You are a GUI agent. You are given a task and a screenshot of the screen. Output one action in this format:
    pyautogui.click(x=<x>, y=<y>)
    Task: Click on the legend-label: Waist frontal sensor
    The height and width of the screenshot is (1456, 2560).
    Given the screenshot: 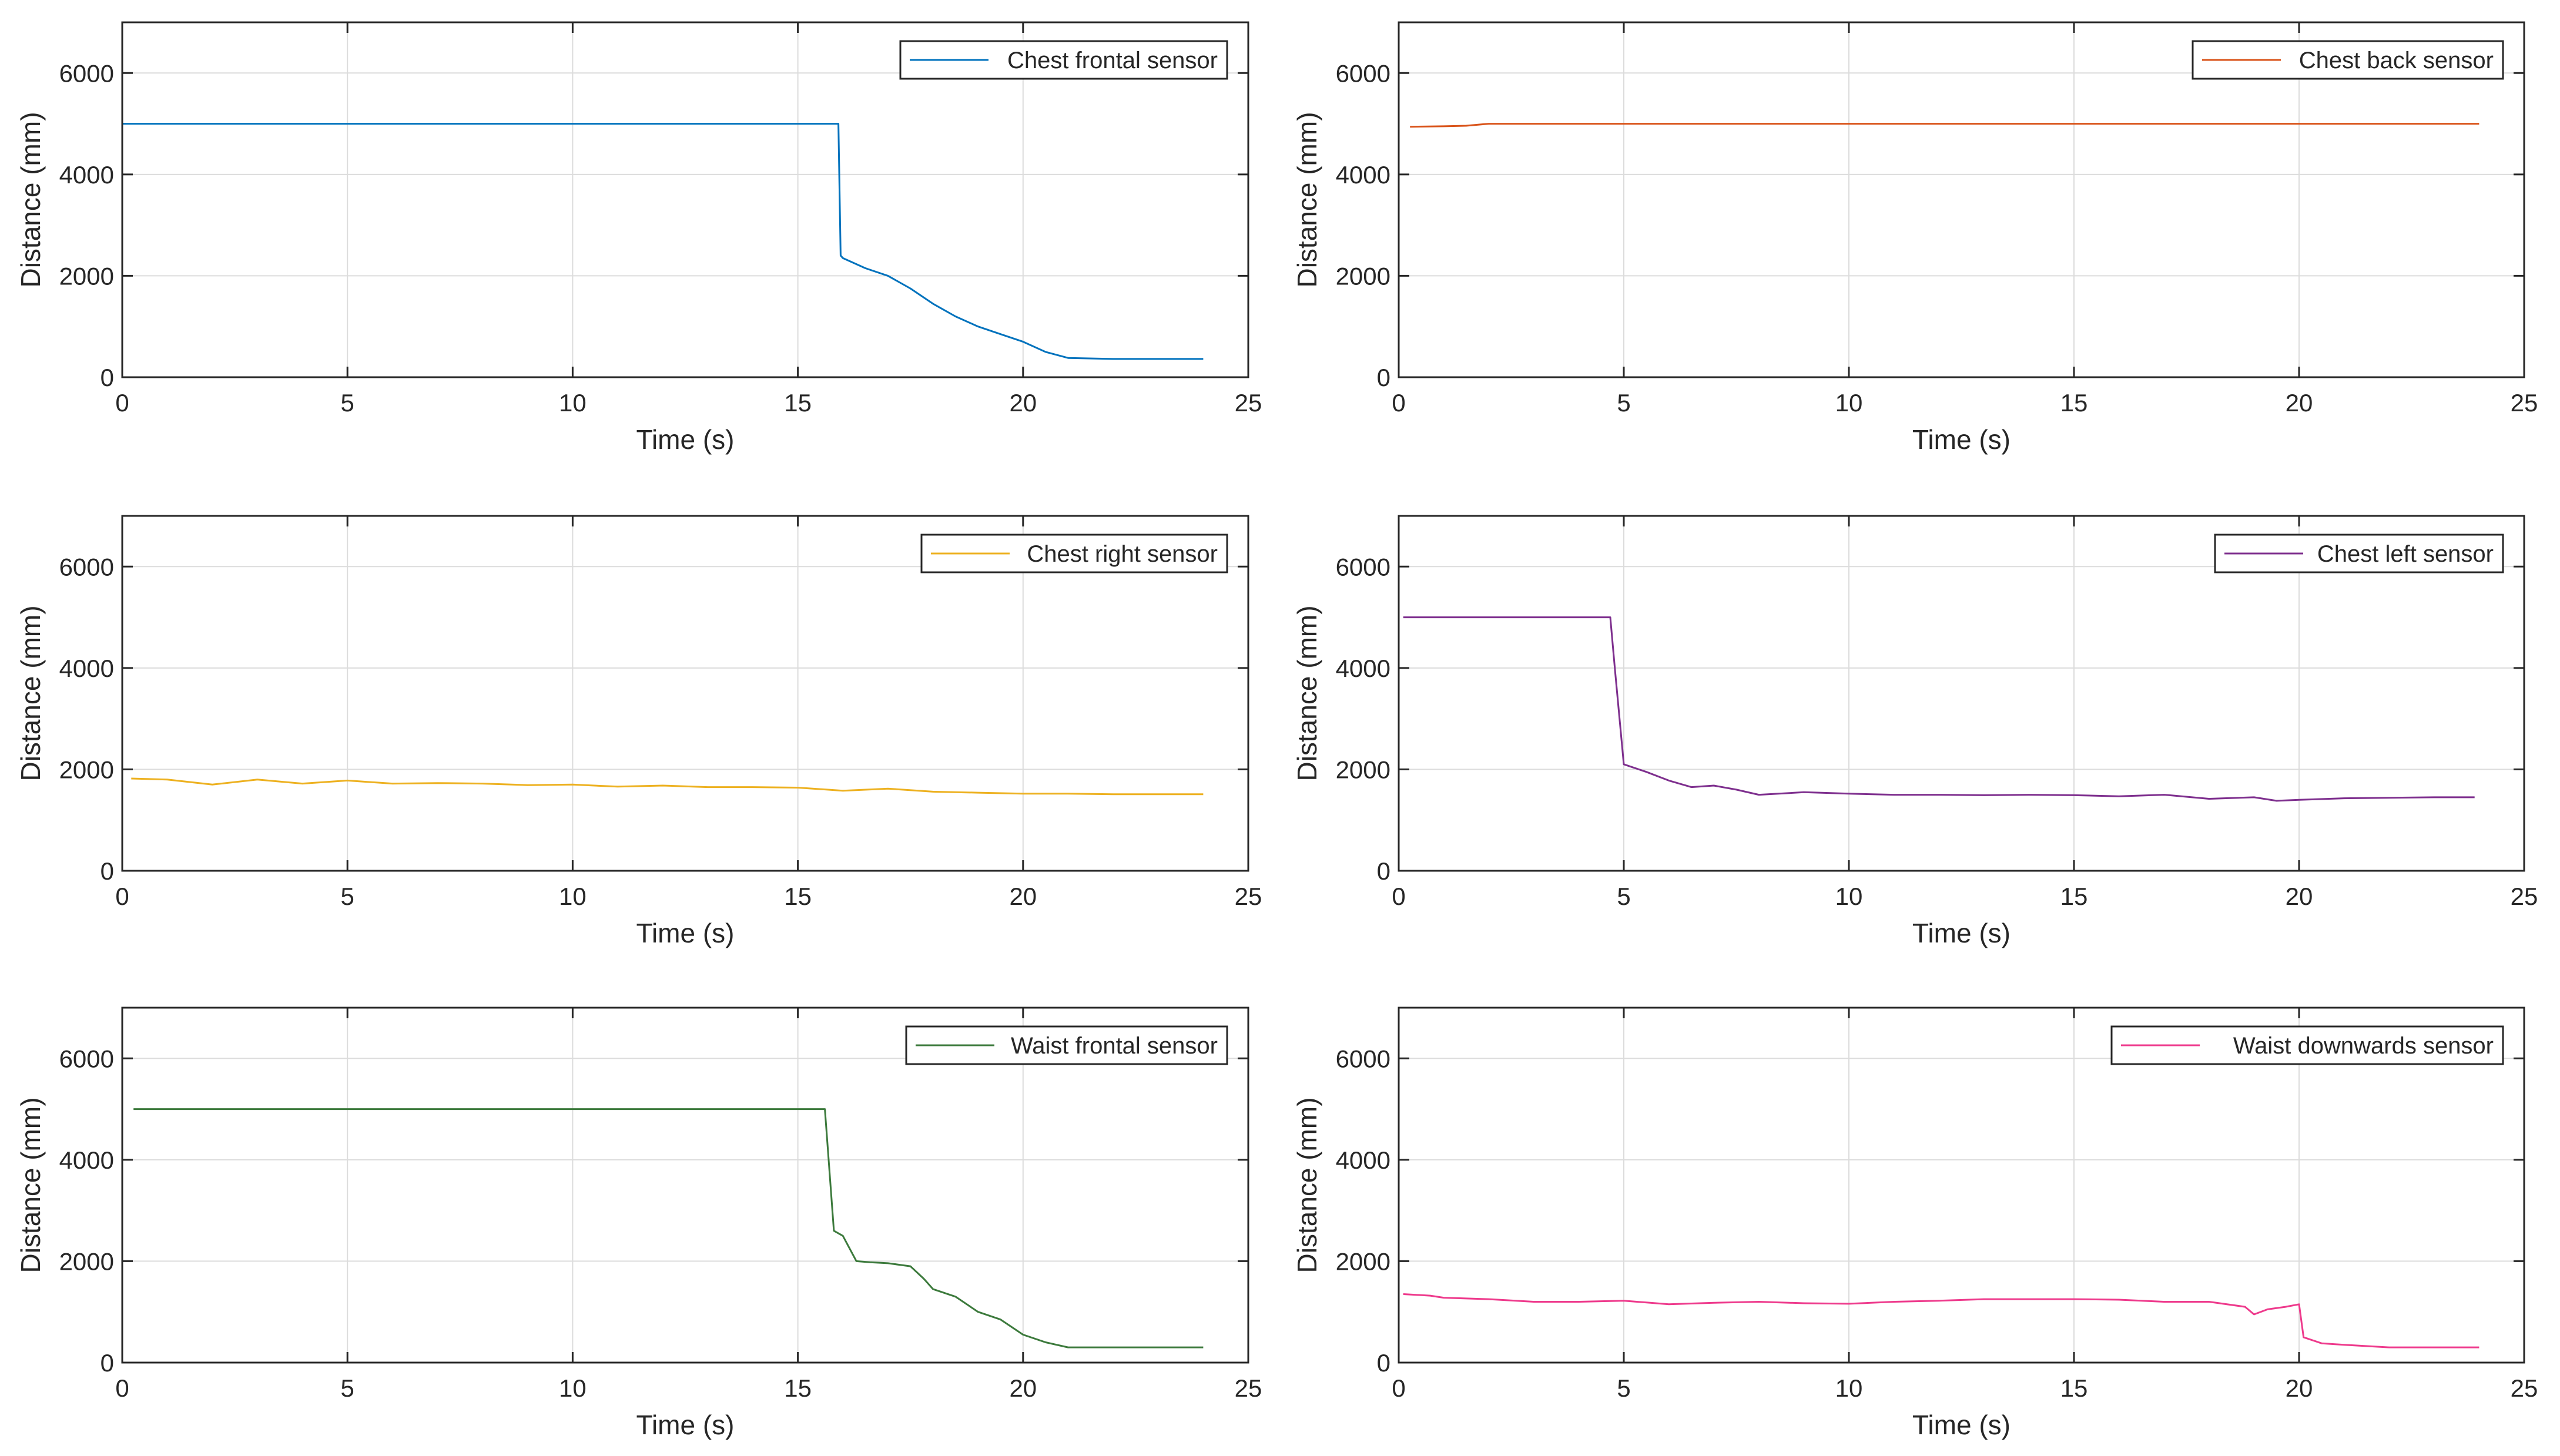 What is the action you would take?
    pyautogui.click(x=1114, y=1046)
    